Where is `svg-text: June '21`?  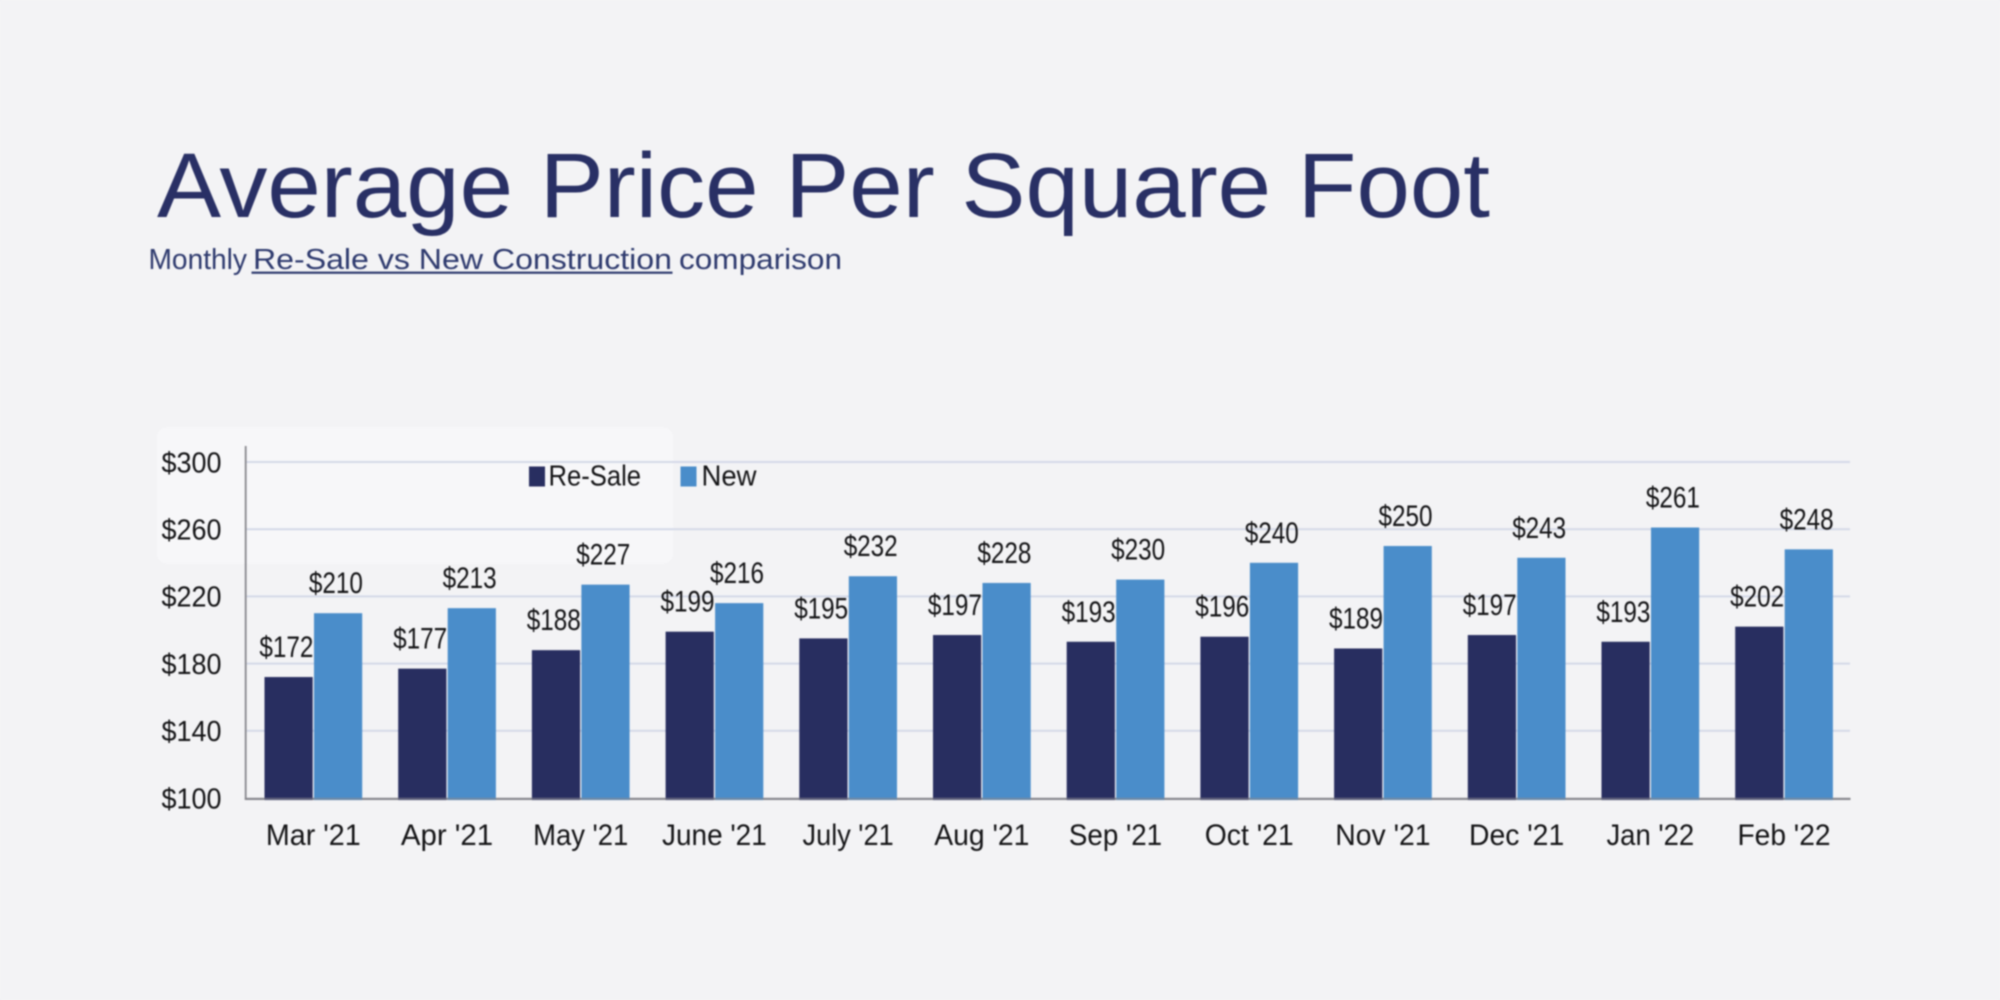 svg-text: June '21 is located at coordinates (714, 835).